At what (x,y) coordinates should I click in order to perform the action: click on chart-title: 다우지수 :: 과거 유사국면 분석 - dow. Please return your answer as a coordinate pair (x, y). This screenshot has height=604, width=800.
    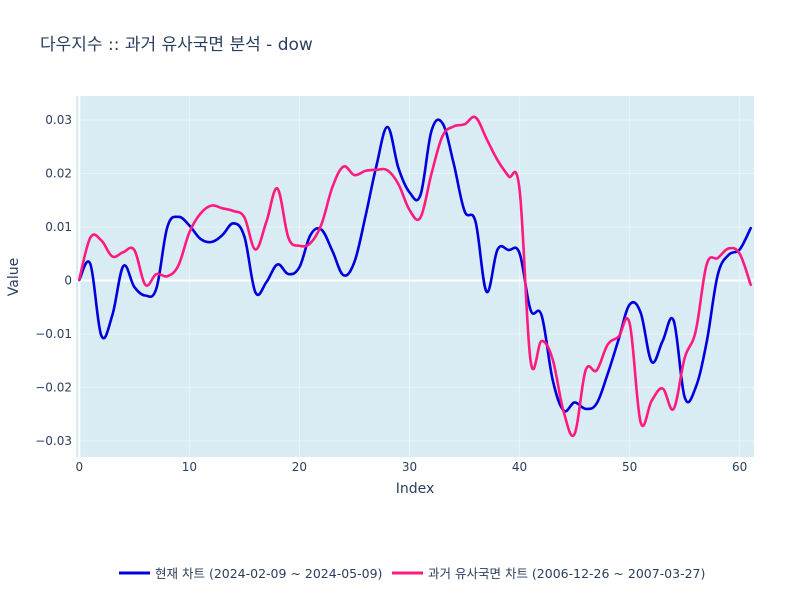
    Looking at the image, I should click on (176, 45).